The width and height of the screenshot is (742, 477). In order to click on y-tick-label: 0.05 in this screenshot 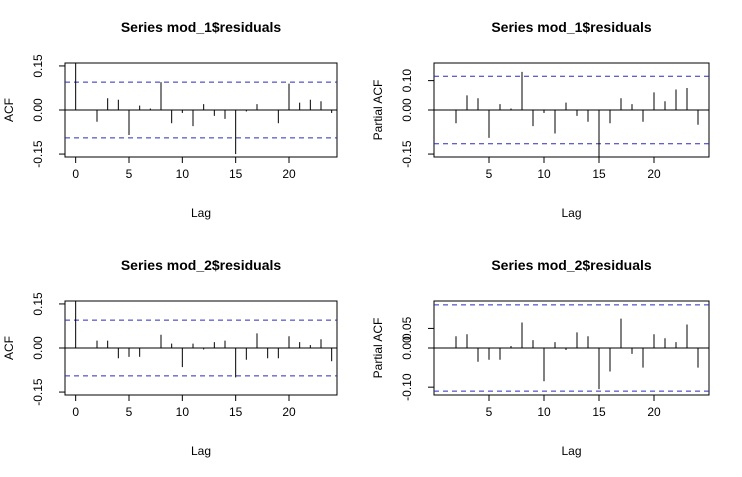, I will do `click(407, 328)`.